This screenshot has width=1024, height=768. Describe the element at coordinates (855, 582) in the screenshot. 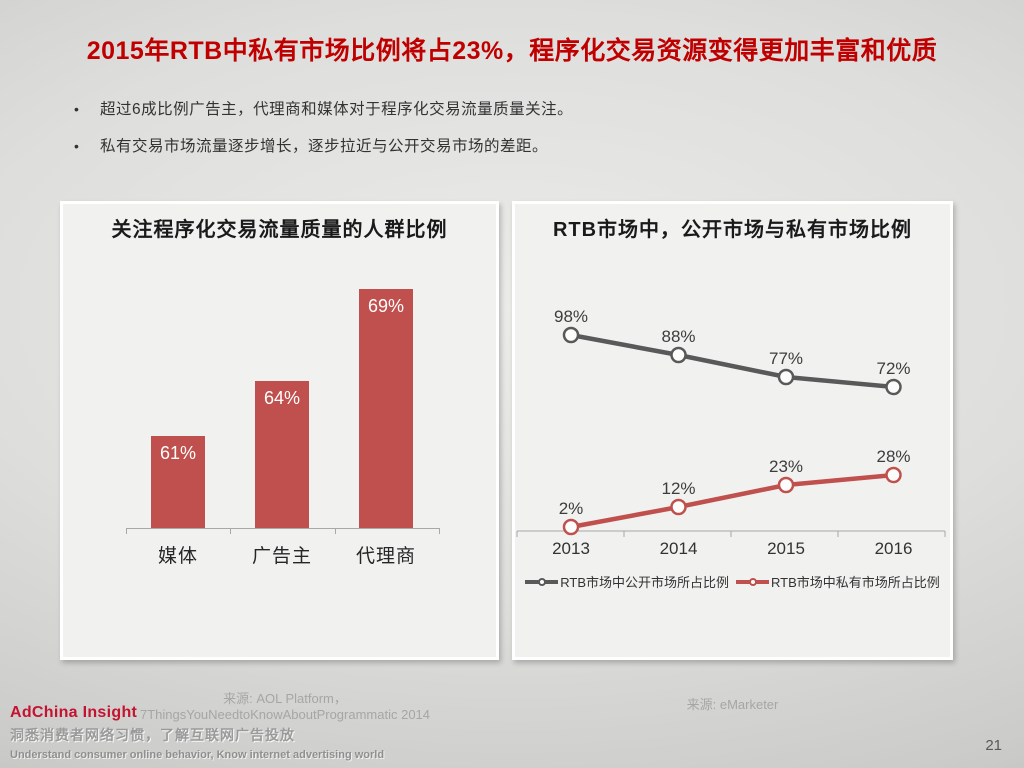

I see `legend-label: RTB市场中私有市场所占比例` at that location.